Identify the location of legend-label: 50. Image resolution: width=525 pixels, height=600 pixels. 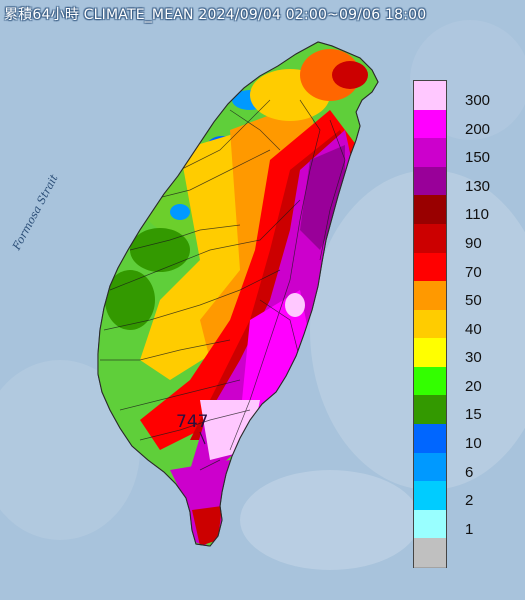
(473, 301).